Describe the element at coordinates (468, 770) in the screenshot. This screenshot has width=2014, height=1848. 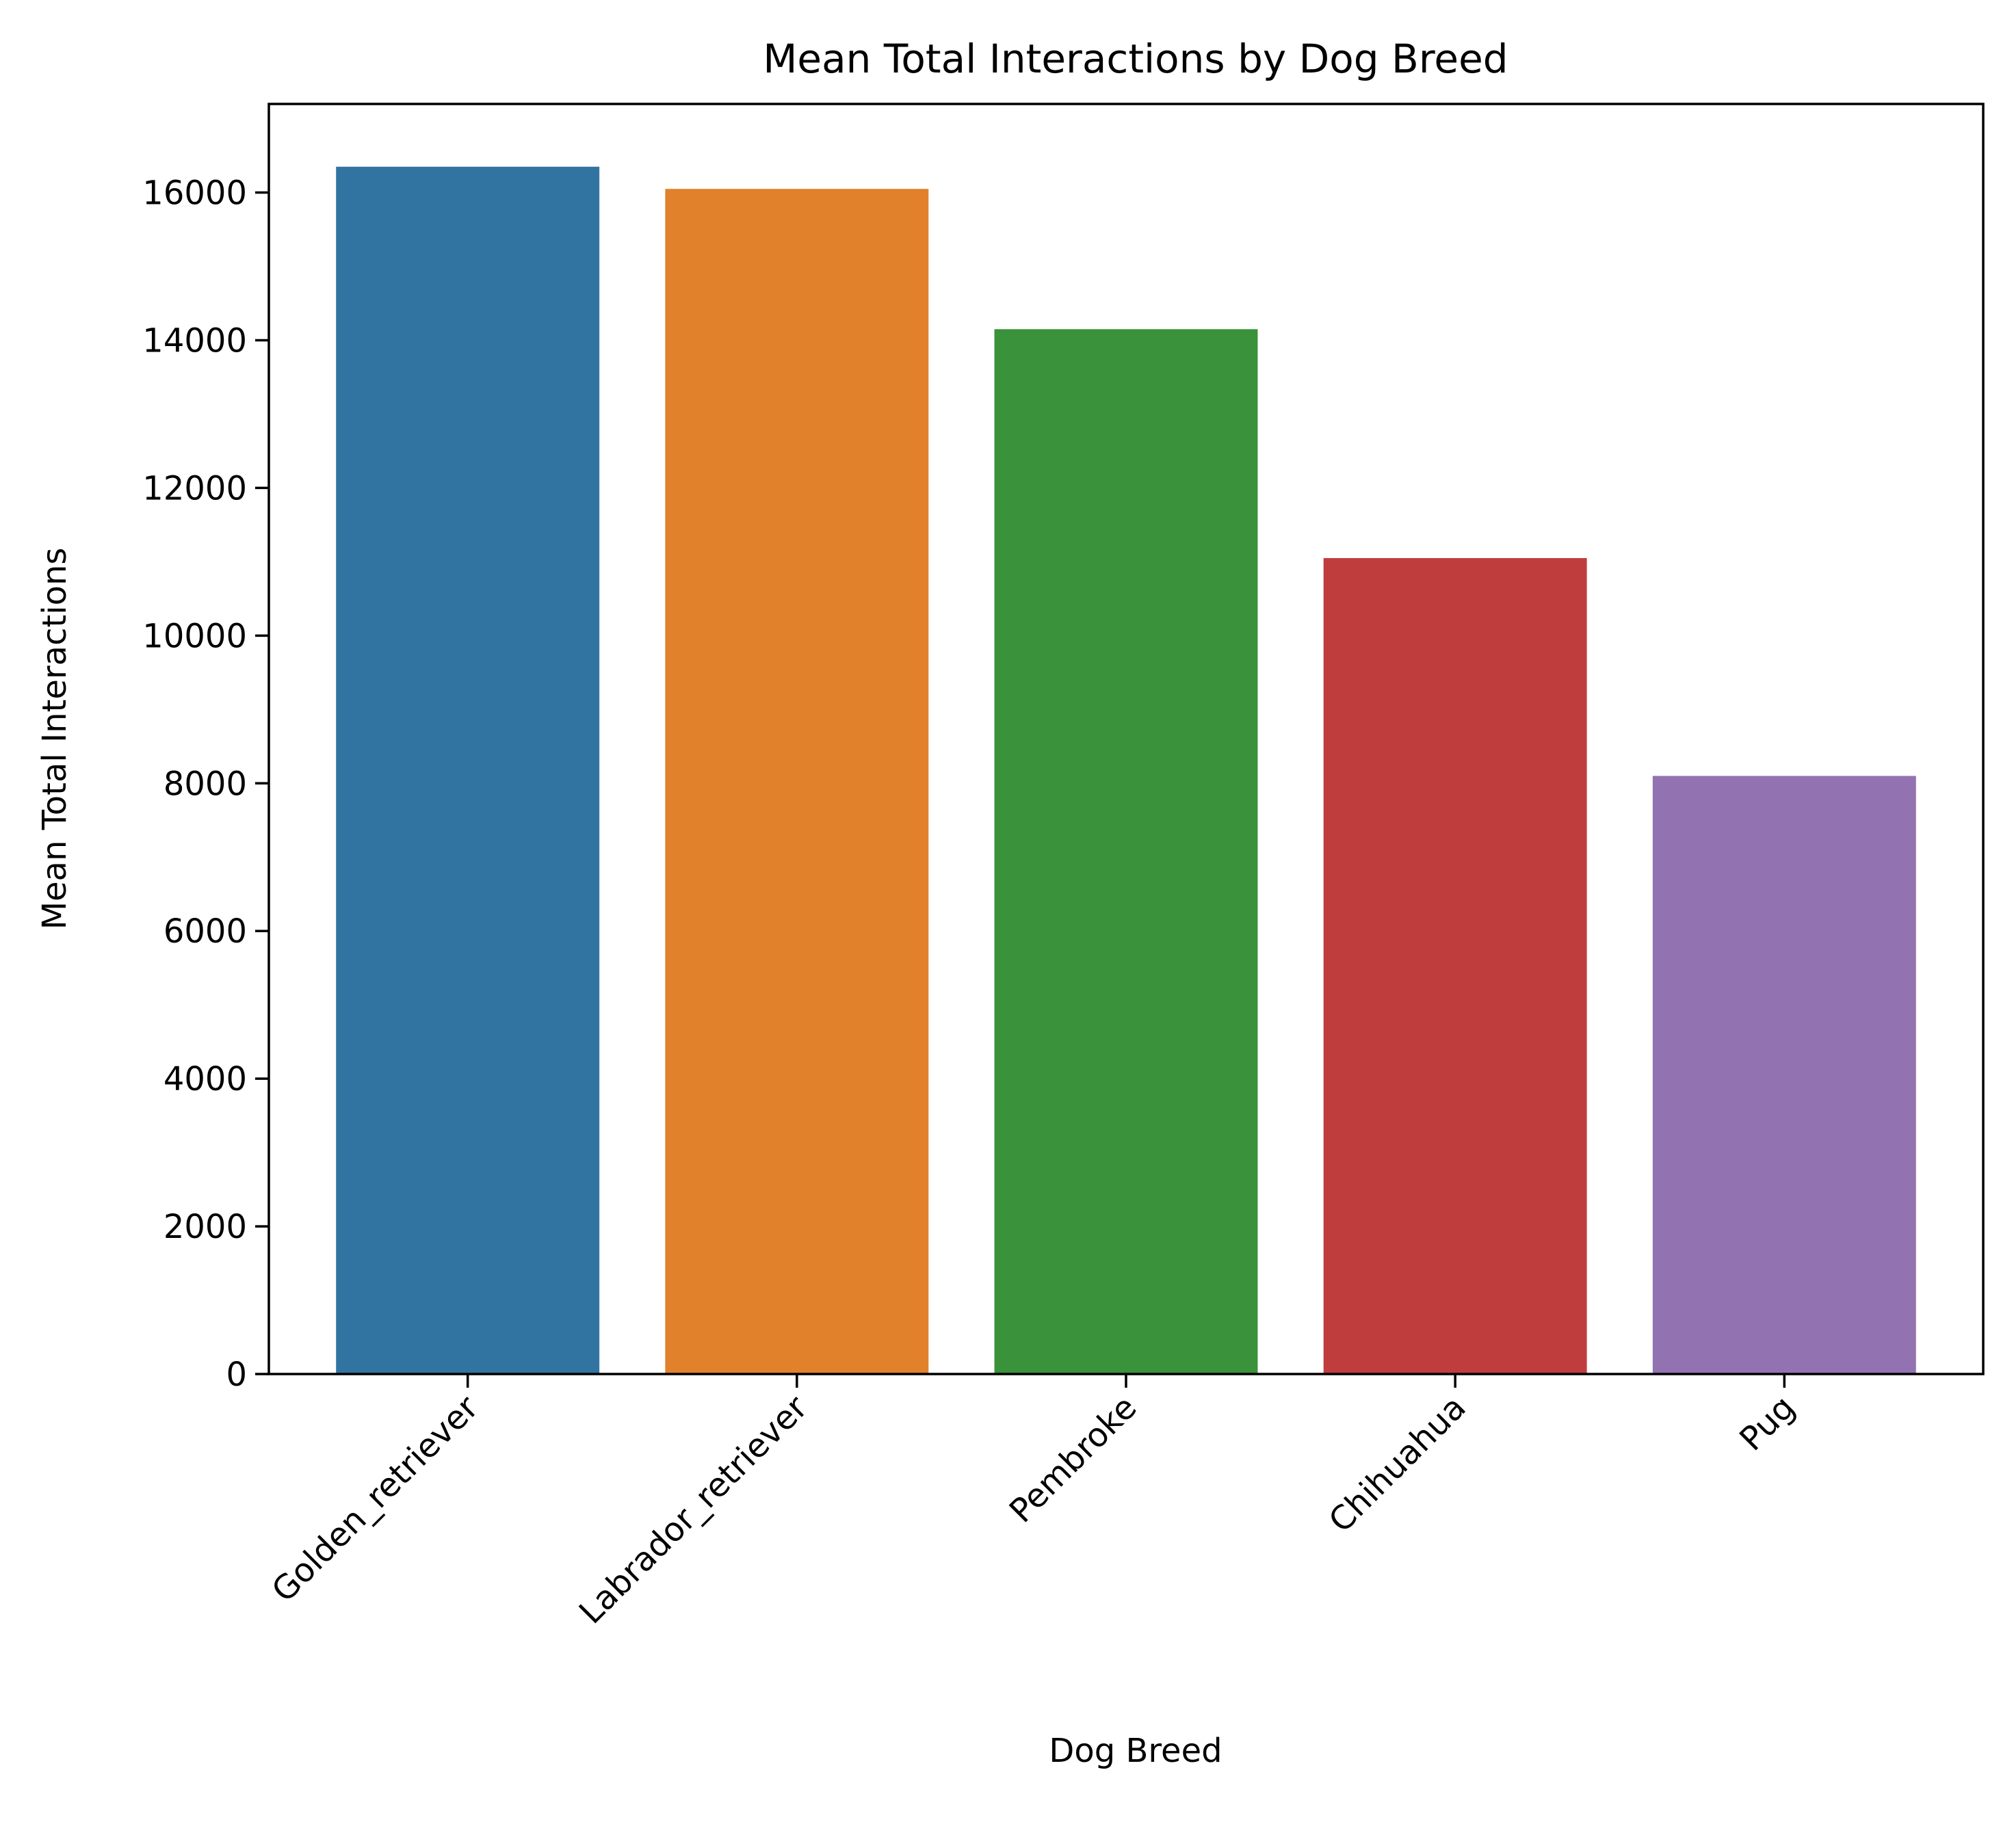
I see `bar-golden-retriever` at that location.